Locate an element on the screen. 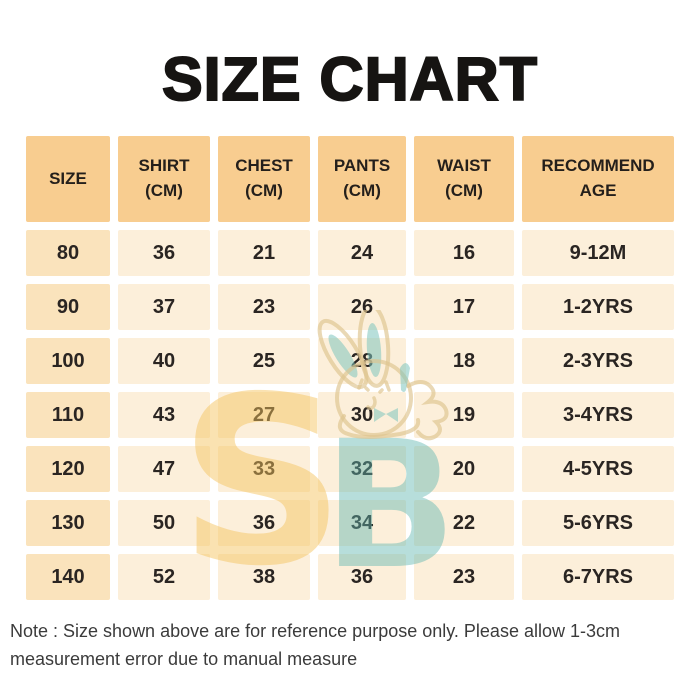  table-row: 140 52 38 36 23 6-7YRS is located at coordinates (350, 577).